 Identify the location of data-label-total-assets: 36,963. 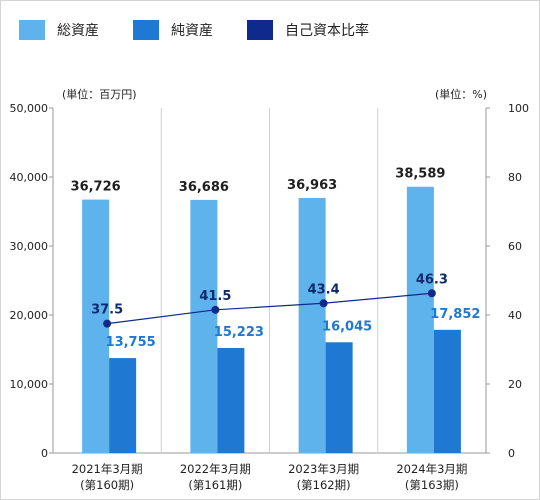
(312, 185).